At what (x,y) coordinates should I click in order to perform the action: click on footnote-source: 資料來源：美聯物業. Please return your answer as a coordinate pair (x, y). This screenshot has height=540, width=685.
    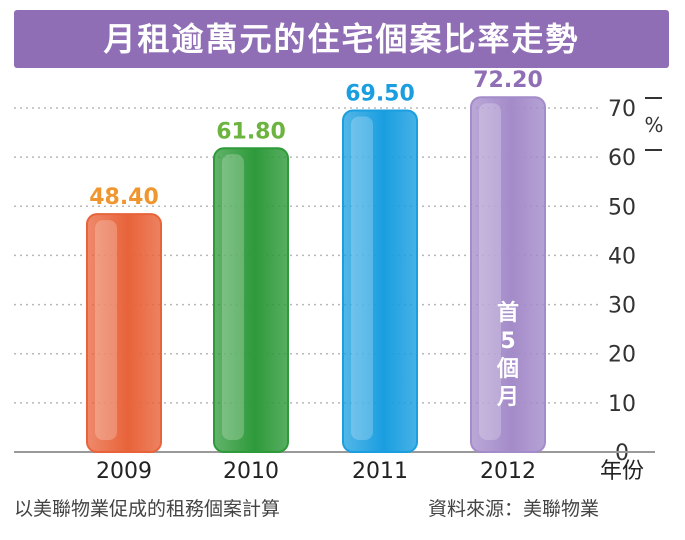
    Looking at the image, I should click on (514, 509).